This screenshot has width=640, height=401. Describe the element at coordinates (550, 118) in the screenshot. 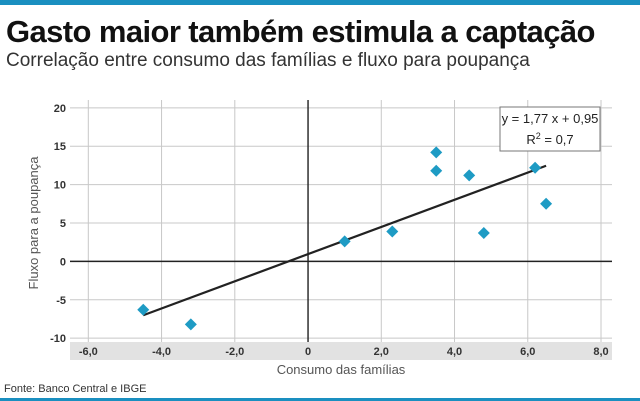

I see `trendline-equation: y = 1,77 x + 0,95` at that location.